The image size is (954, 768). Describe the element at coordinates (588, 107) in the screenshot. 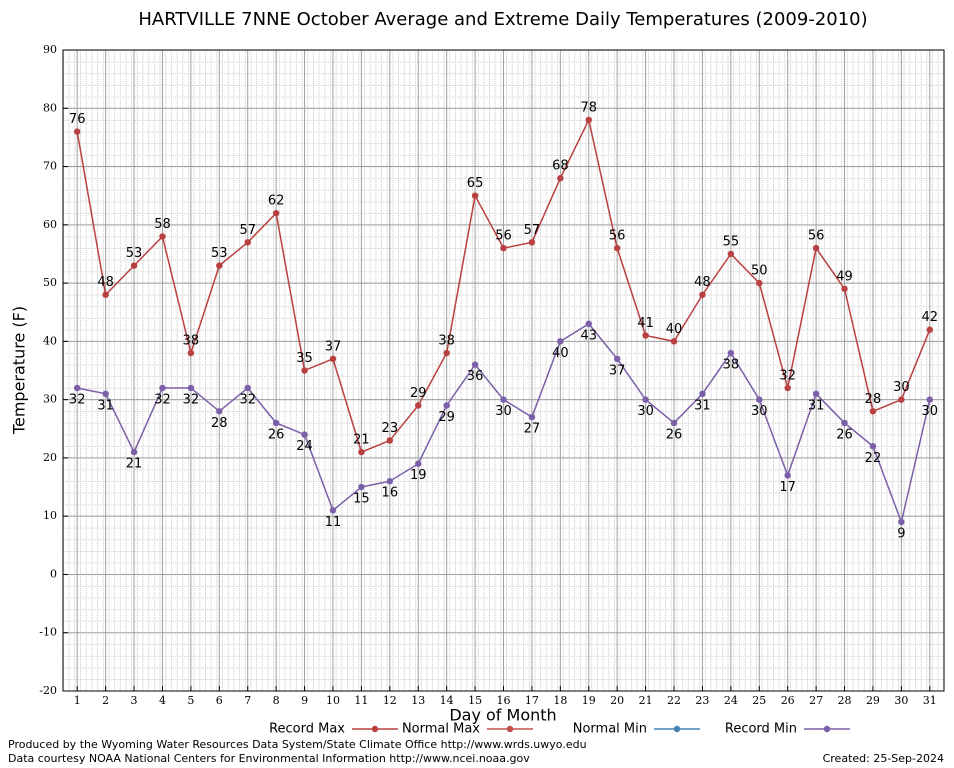

I see `data-label: 78` at that location.